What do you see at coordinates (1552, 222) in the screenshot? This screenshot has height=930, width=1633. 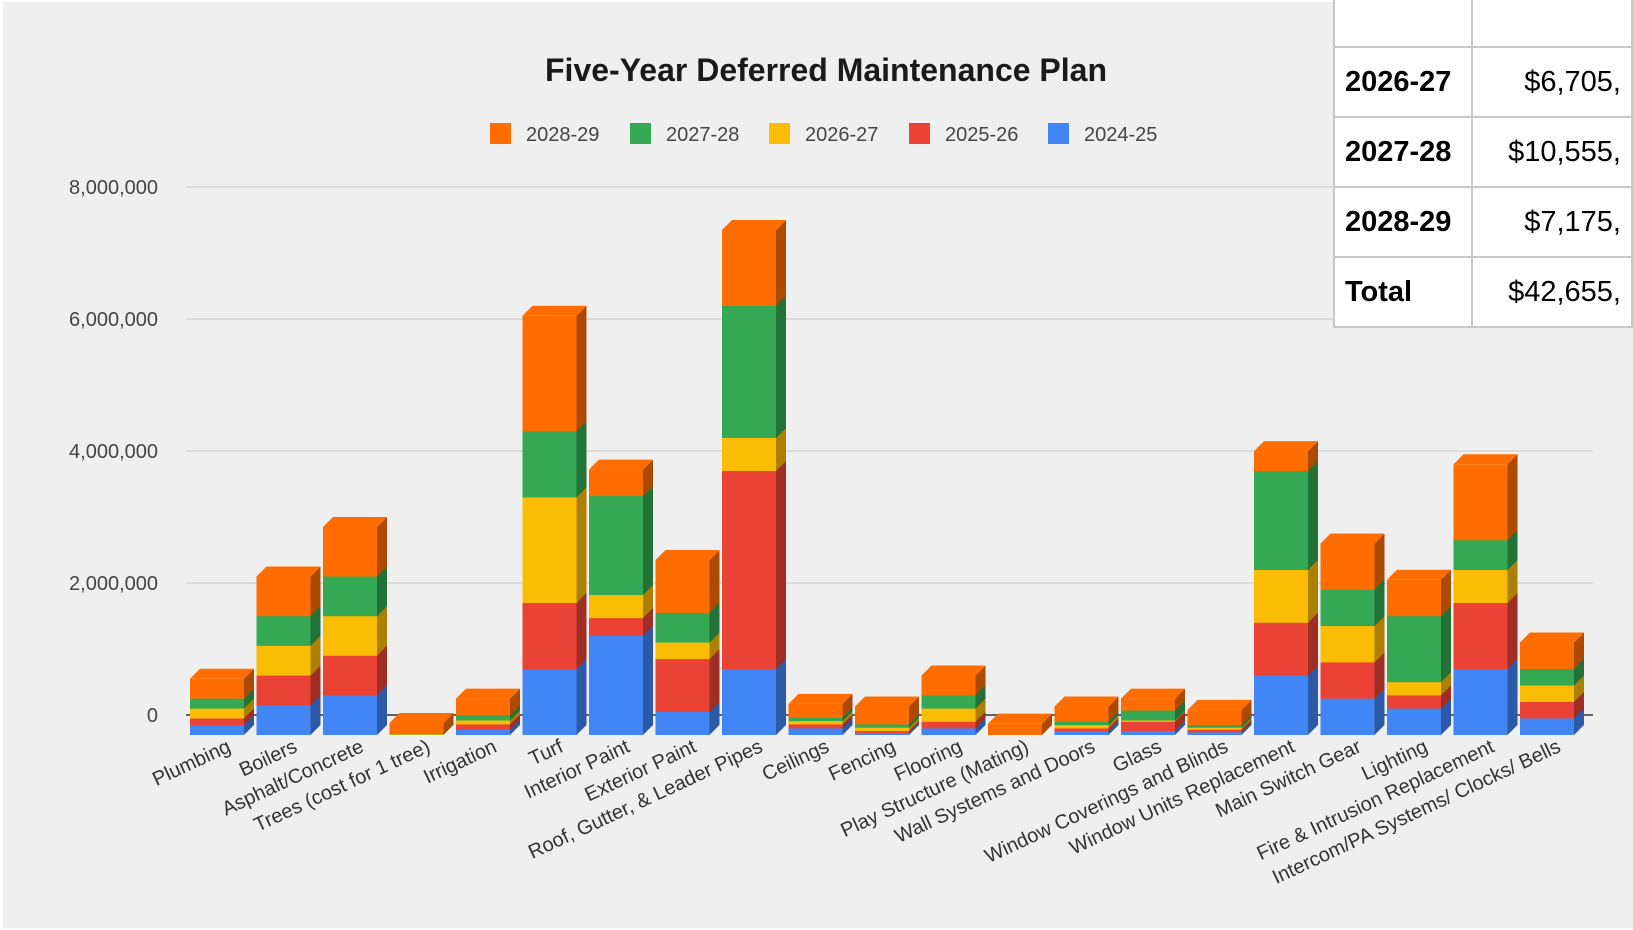 I see `table-cell-amount: $7,175,` at bounding box center [1552, 222].